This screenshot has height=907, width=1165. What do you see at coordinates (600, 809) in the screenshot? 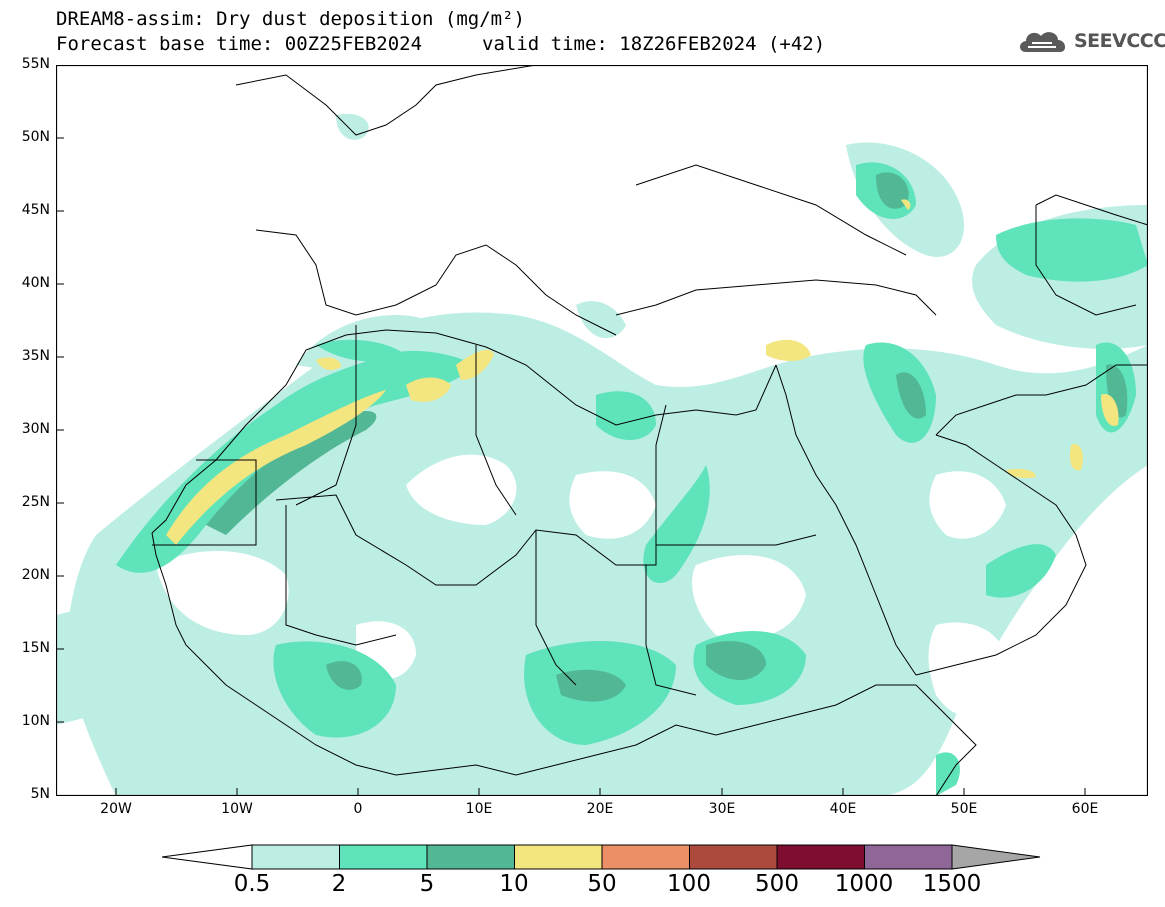
I see `lon-label-20e: 20E` at bounding box center [600, 809].